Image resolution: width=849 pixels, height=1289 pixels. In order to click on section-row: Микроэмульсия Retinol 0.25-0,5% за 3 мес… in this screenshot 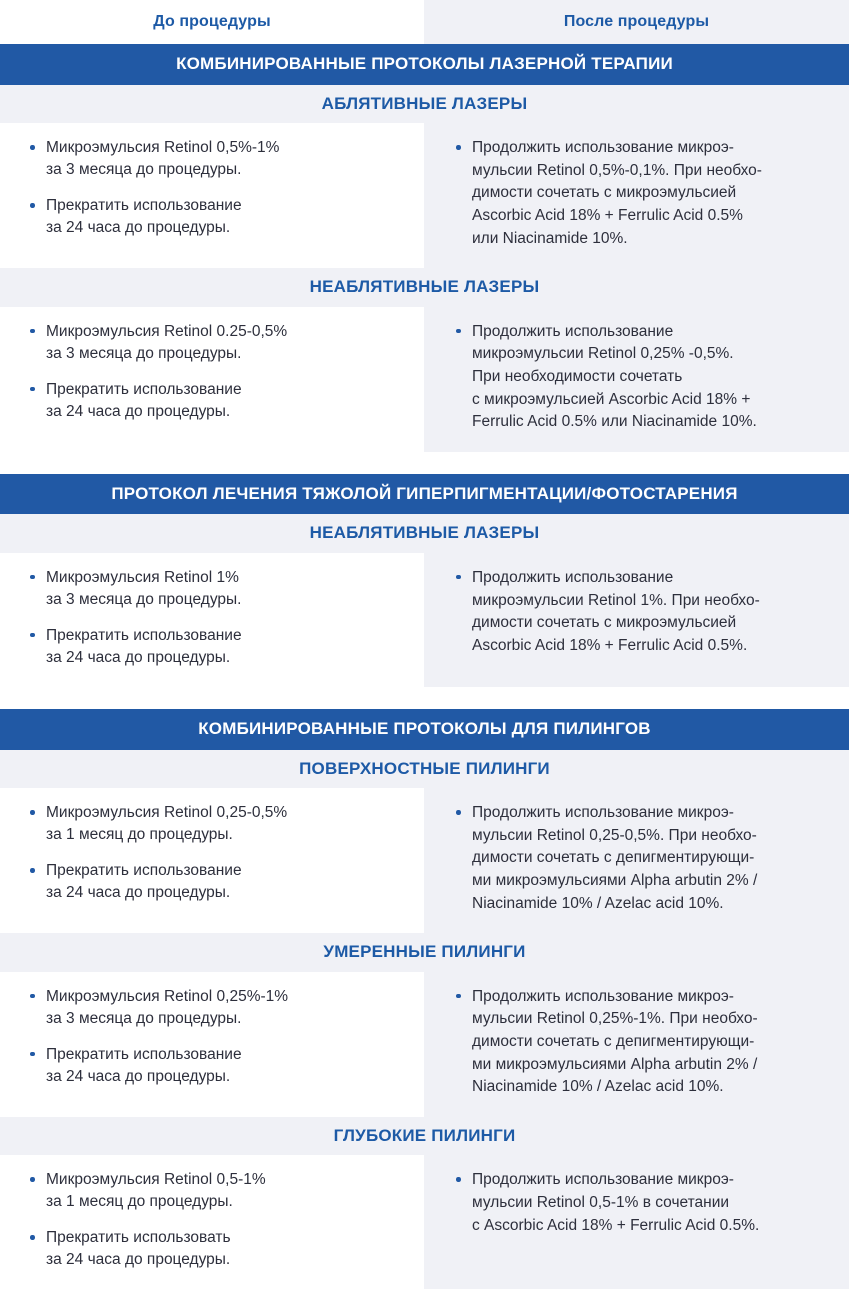, I will do `click(424, 379)`.